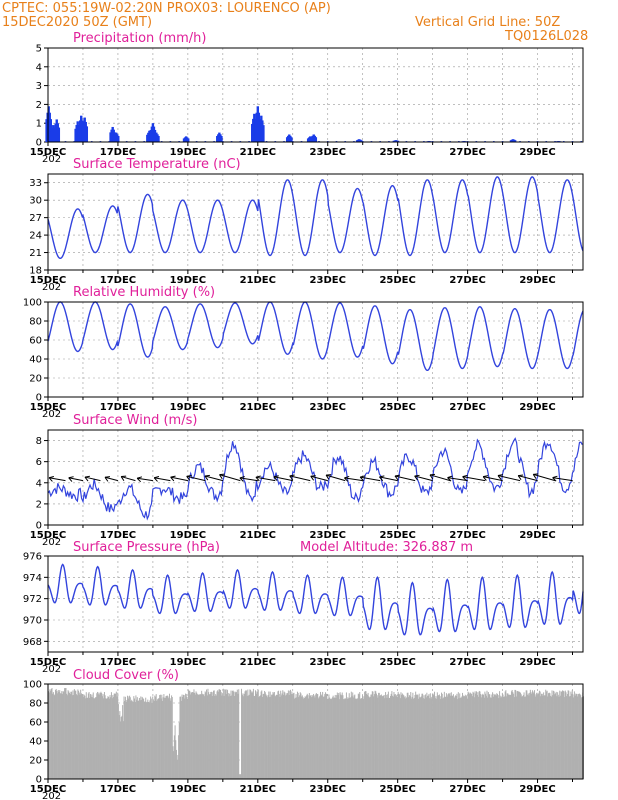  What do you see at coordinates (467, 407) in the screenshot?
I see `x-tick-label: 27DEC` at bounding box center [467, 407].